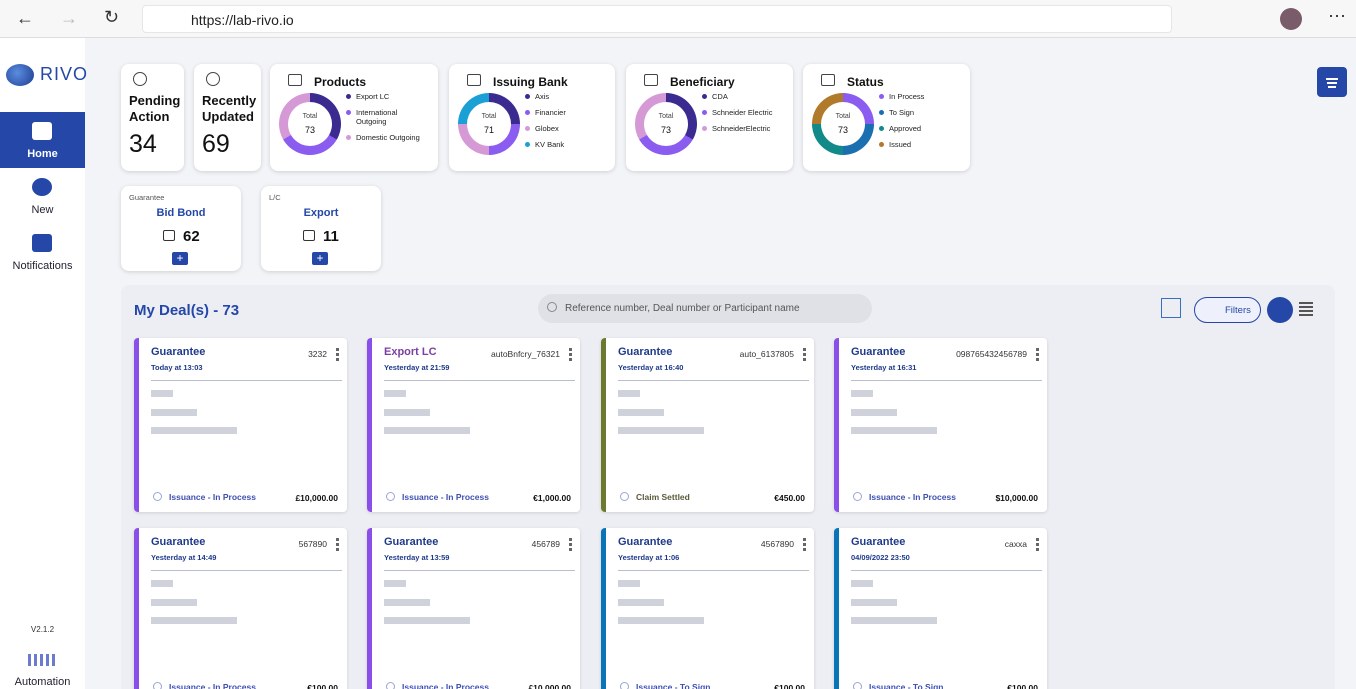 Image resolution: width=1356 pixels, height=689 pixels. I want to click on deal-status: Issuance - In Process, so click(445, 685).